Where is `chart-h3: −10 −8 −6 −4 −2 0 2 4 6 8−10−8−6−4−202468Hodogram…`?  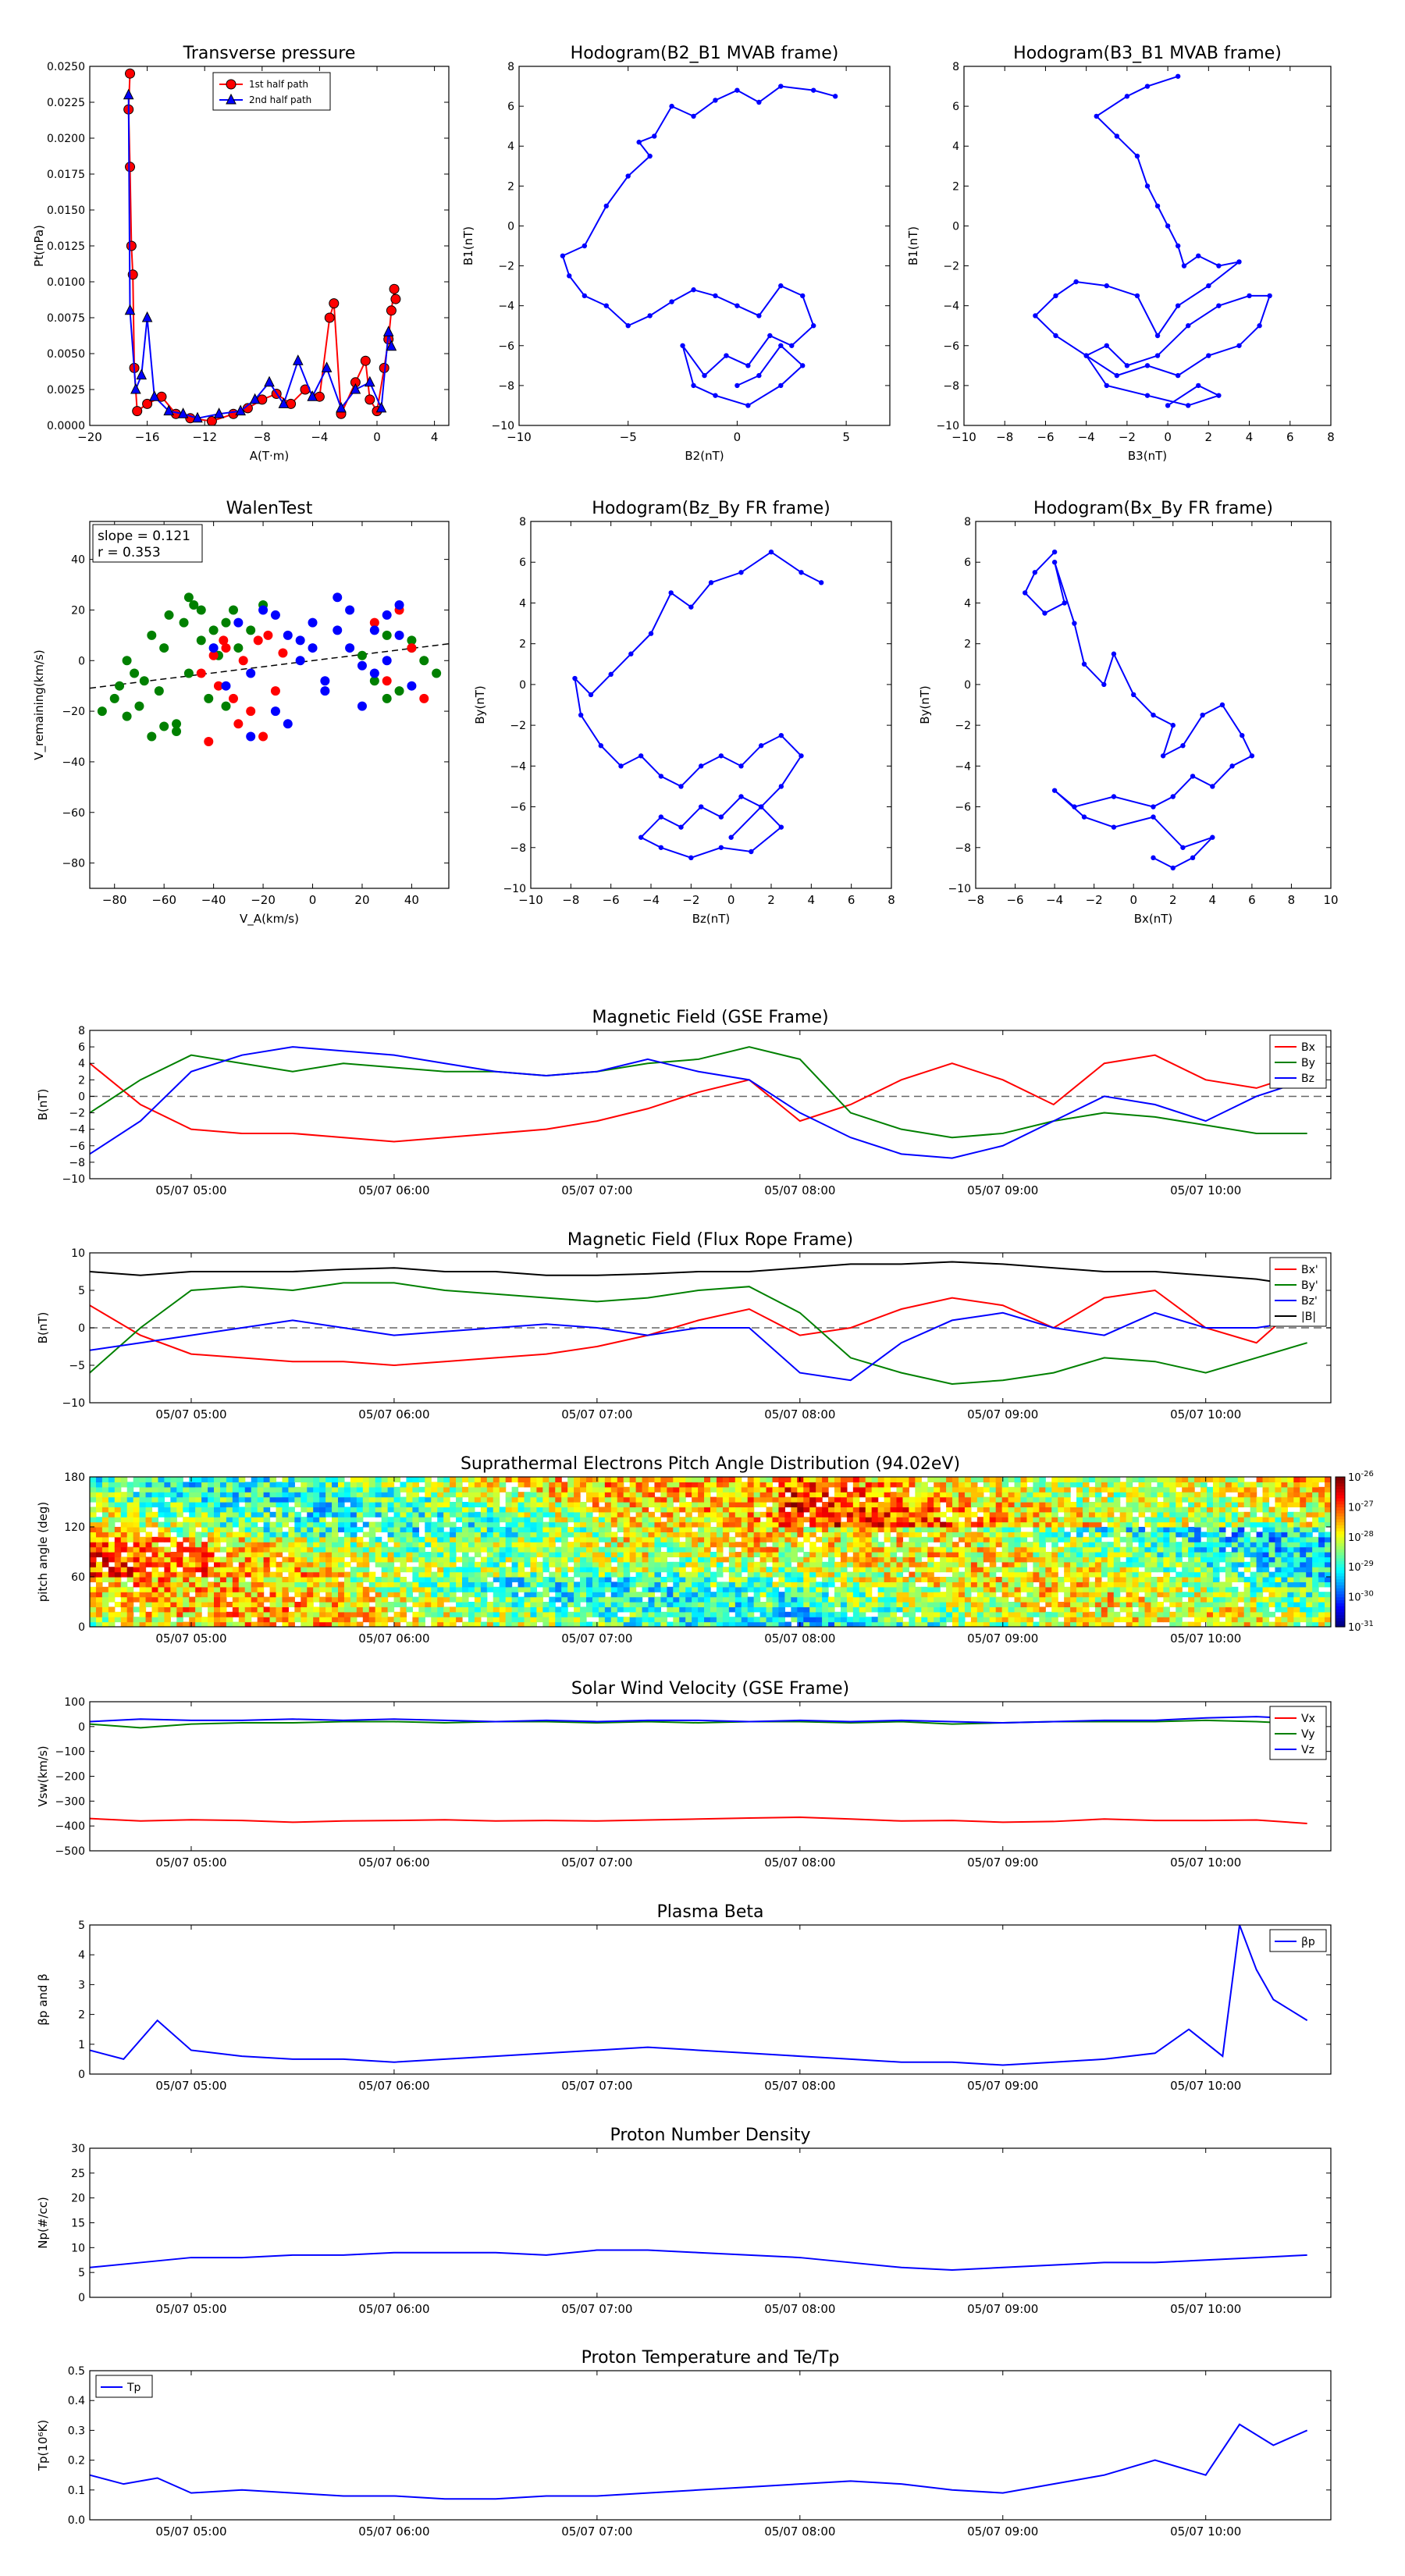 chart-h3: −10 −8 −6 −4 −2 0 2 4 6 8−10−8−6−4−202468Hodogram… is located at coordinates (684, 712).